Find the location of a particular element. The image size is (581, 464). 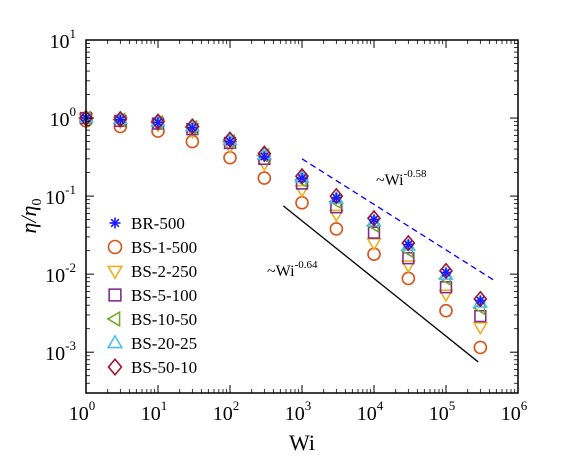

y-tick-label: 10¹ is located at coordinates (63, 39).